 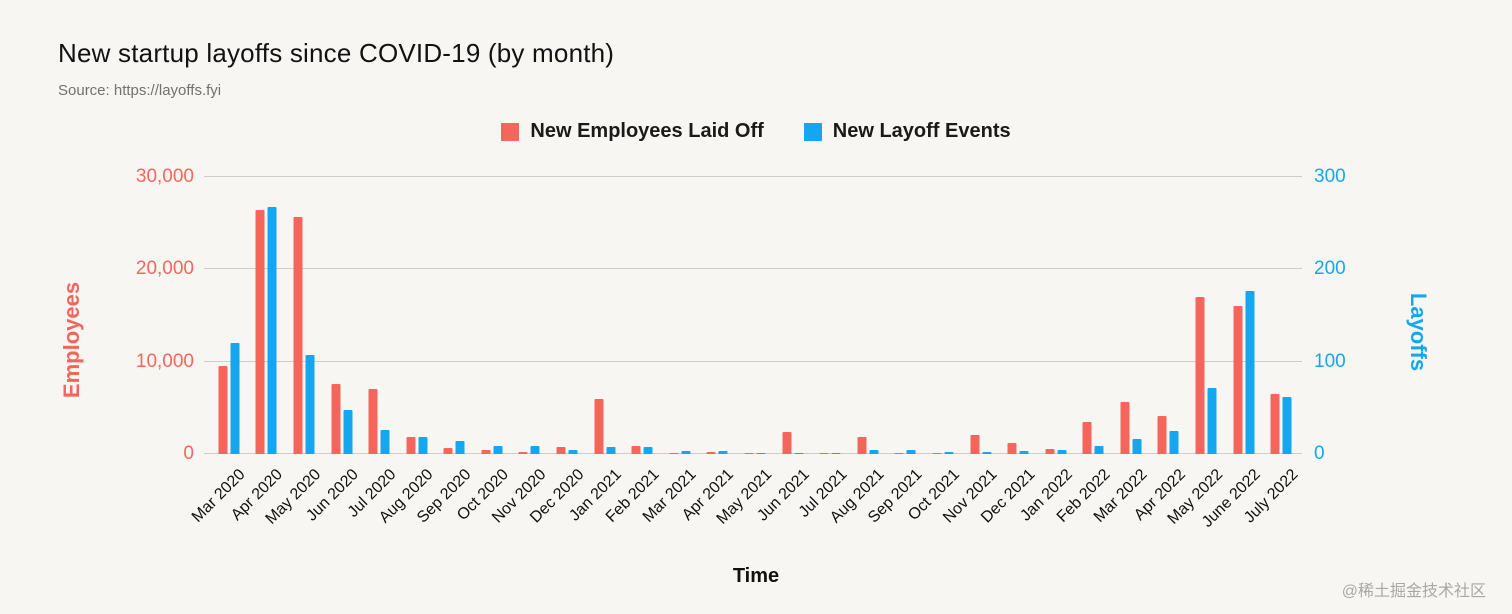 What do you see at coordinates (164, 176) in the screenshot?
I see `left-axis-tick: 30,000` at bounding box center [164, 176].